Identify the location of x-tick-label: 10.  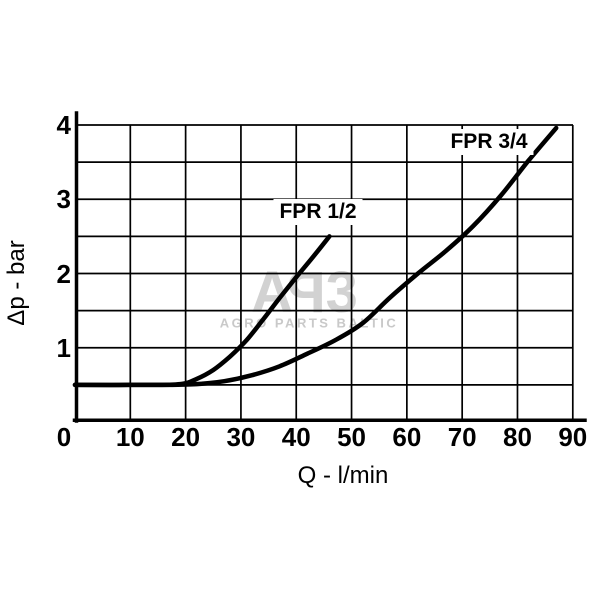
(130, 437).